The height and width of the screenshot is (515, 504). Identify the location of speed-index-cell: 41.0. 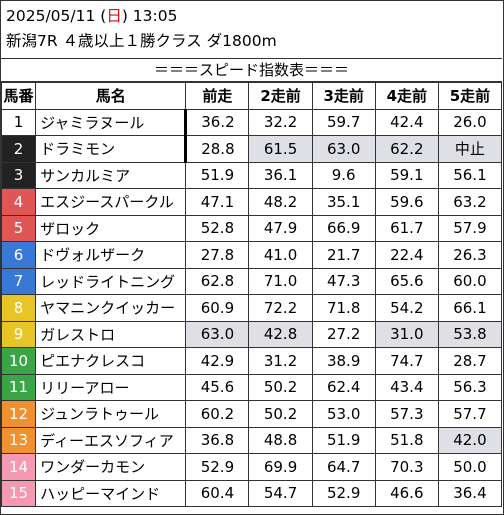
(280, 255).